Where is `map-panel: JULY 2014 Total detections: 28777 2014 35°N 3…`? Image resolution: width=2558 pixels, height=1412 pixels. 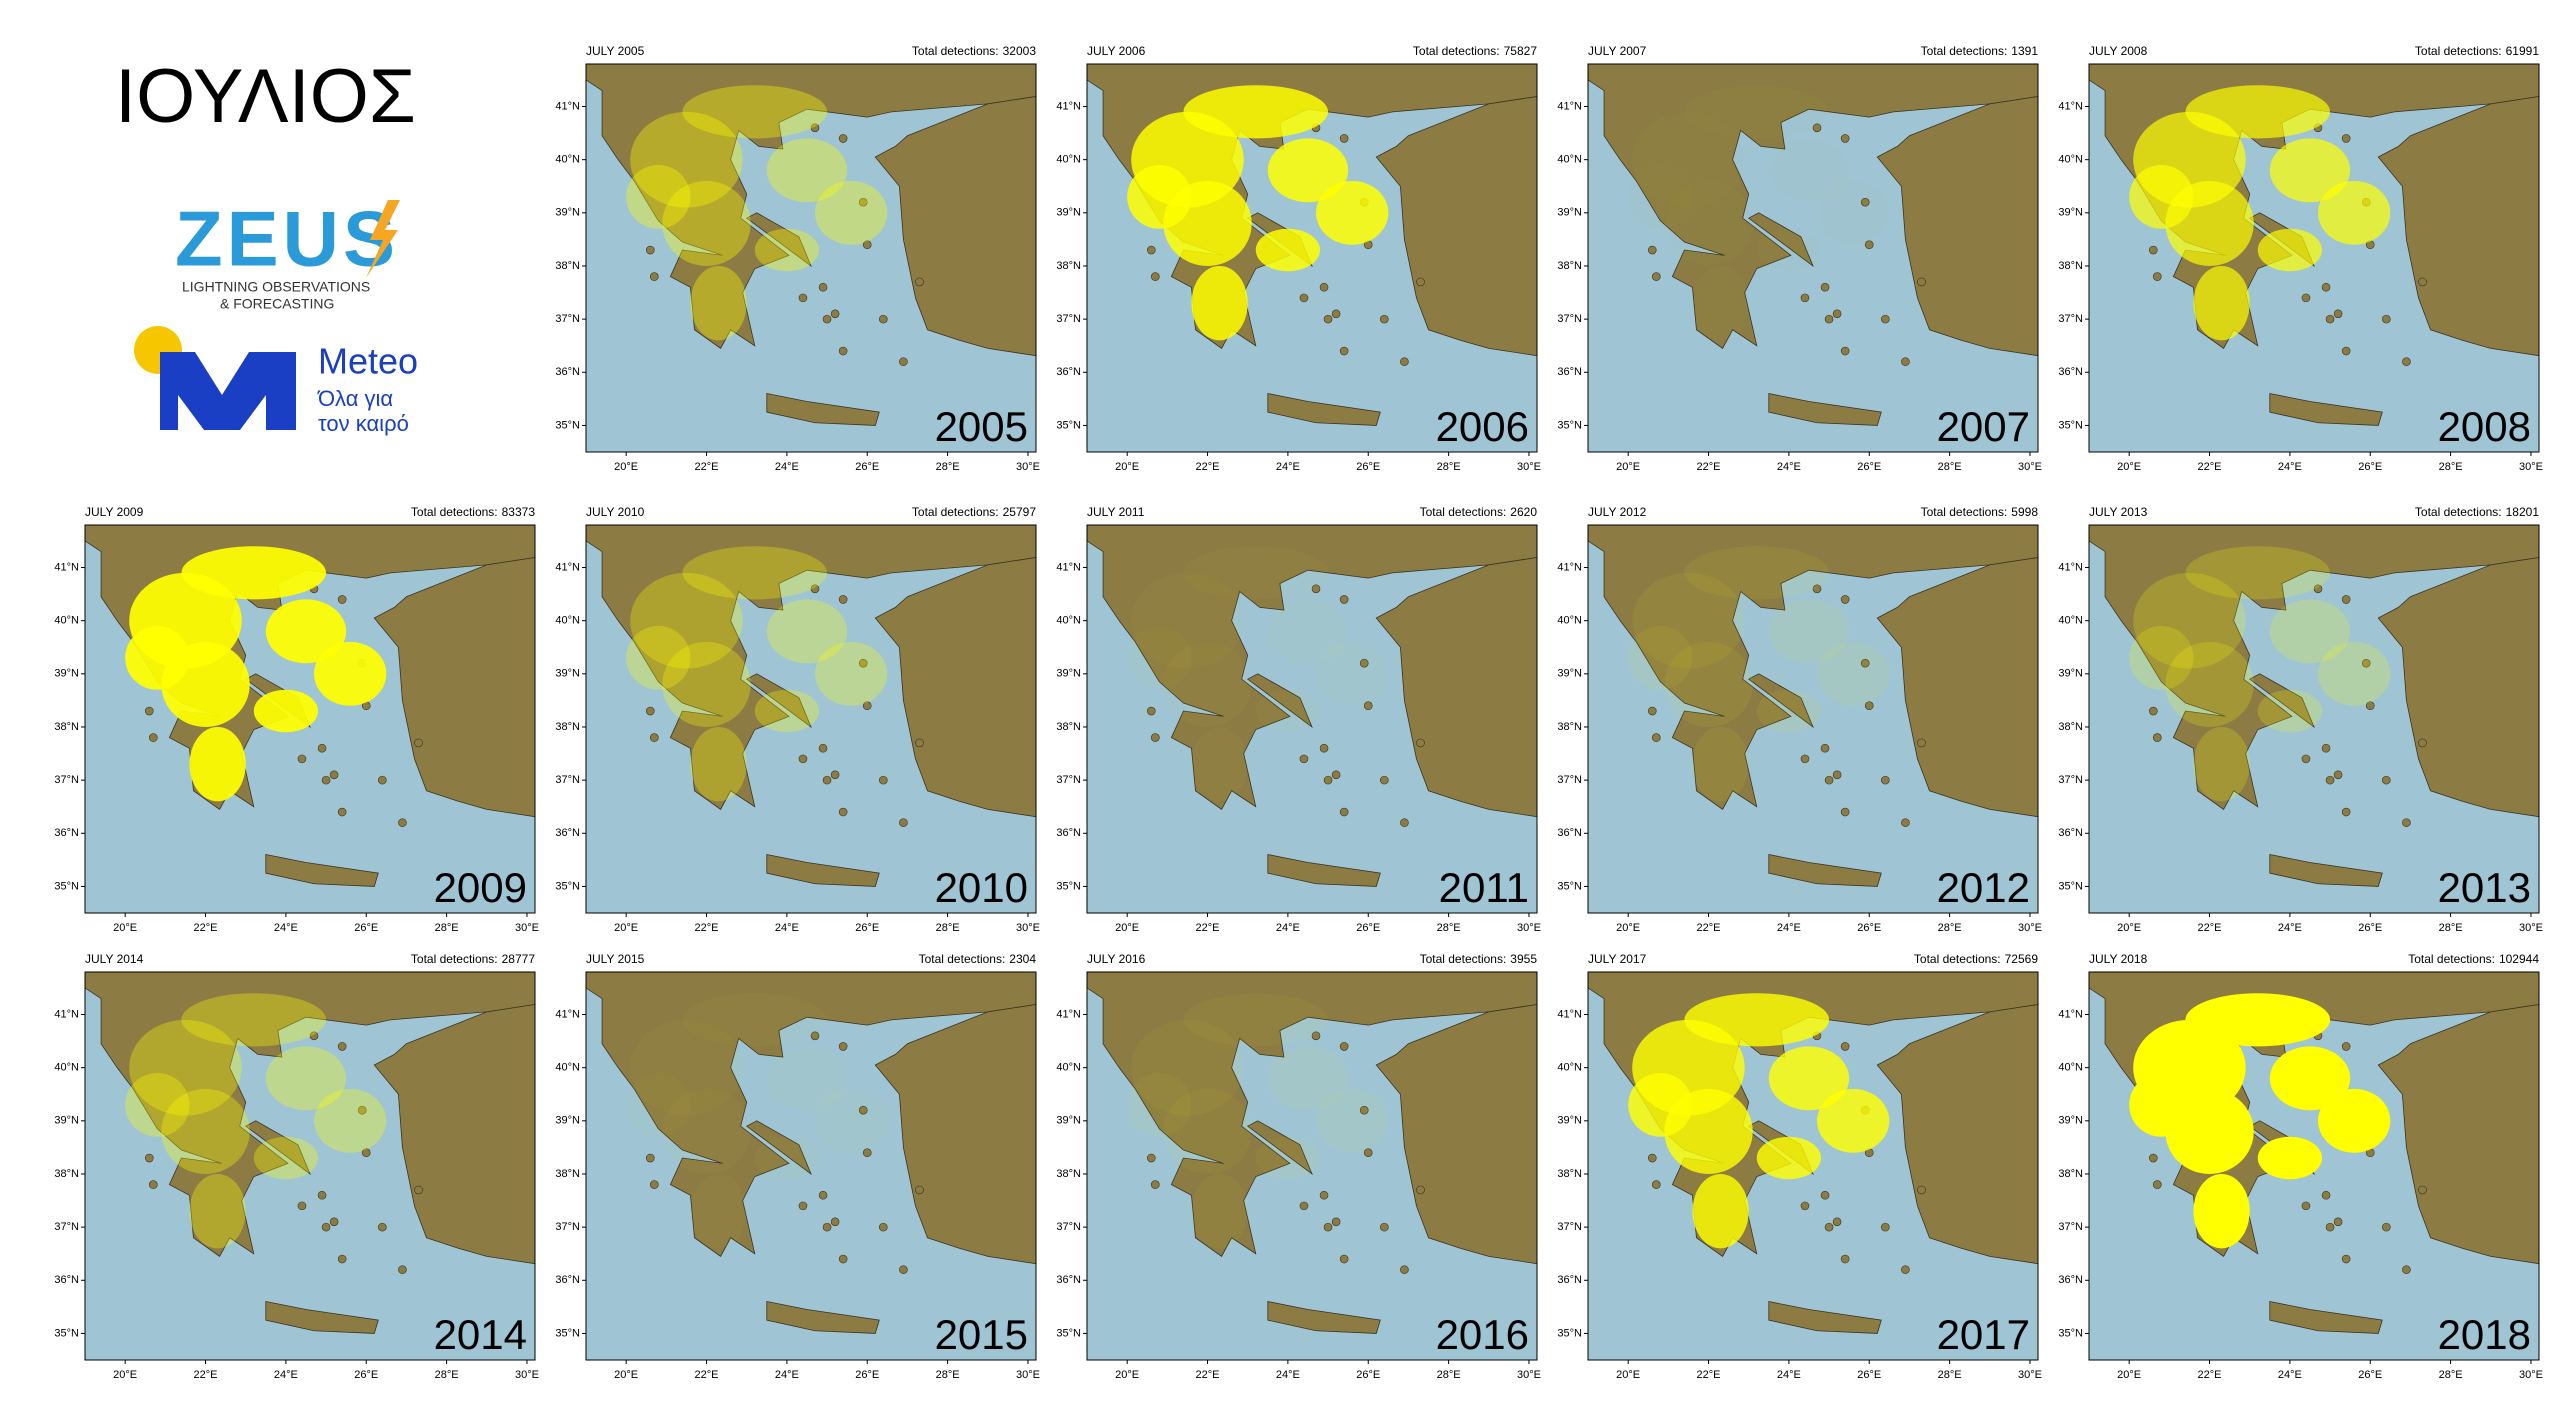
map-panel: JULY 2014 Total detections: 28777 2014 35°N 3… is located at coordinates (296, 1166).